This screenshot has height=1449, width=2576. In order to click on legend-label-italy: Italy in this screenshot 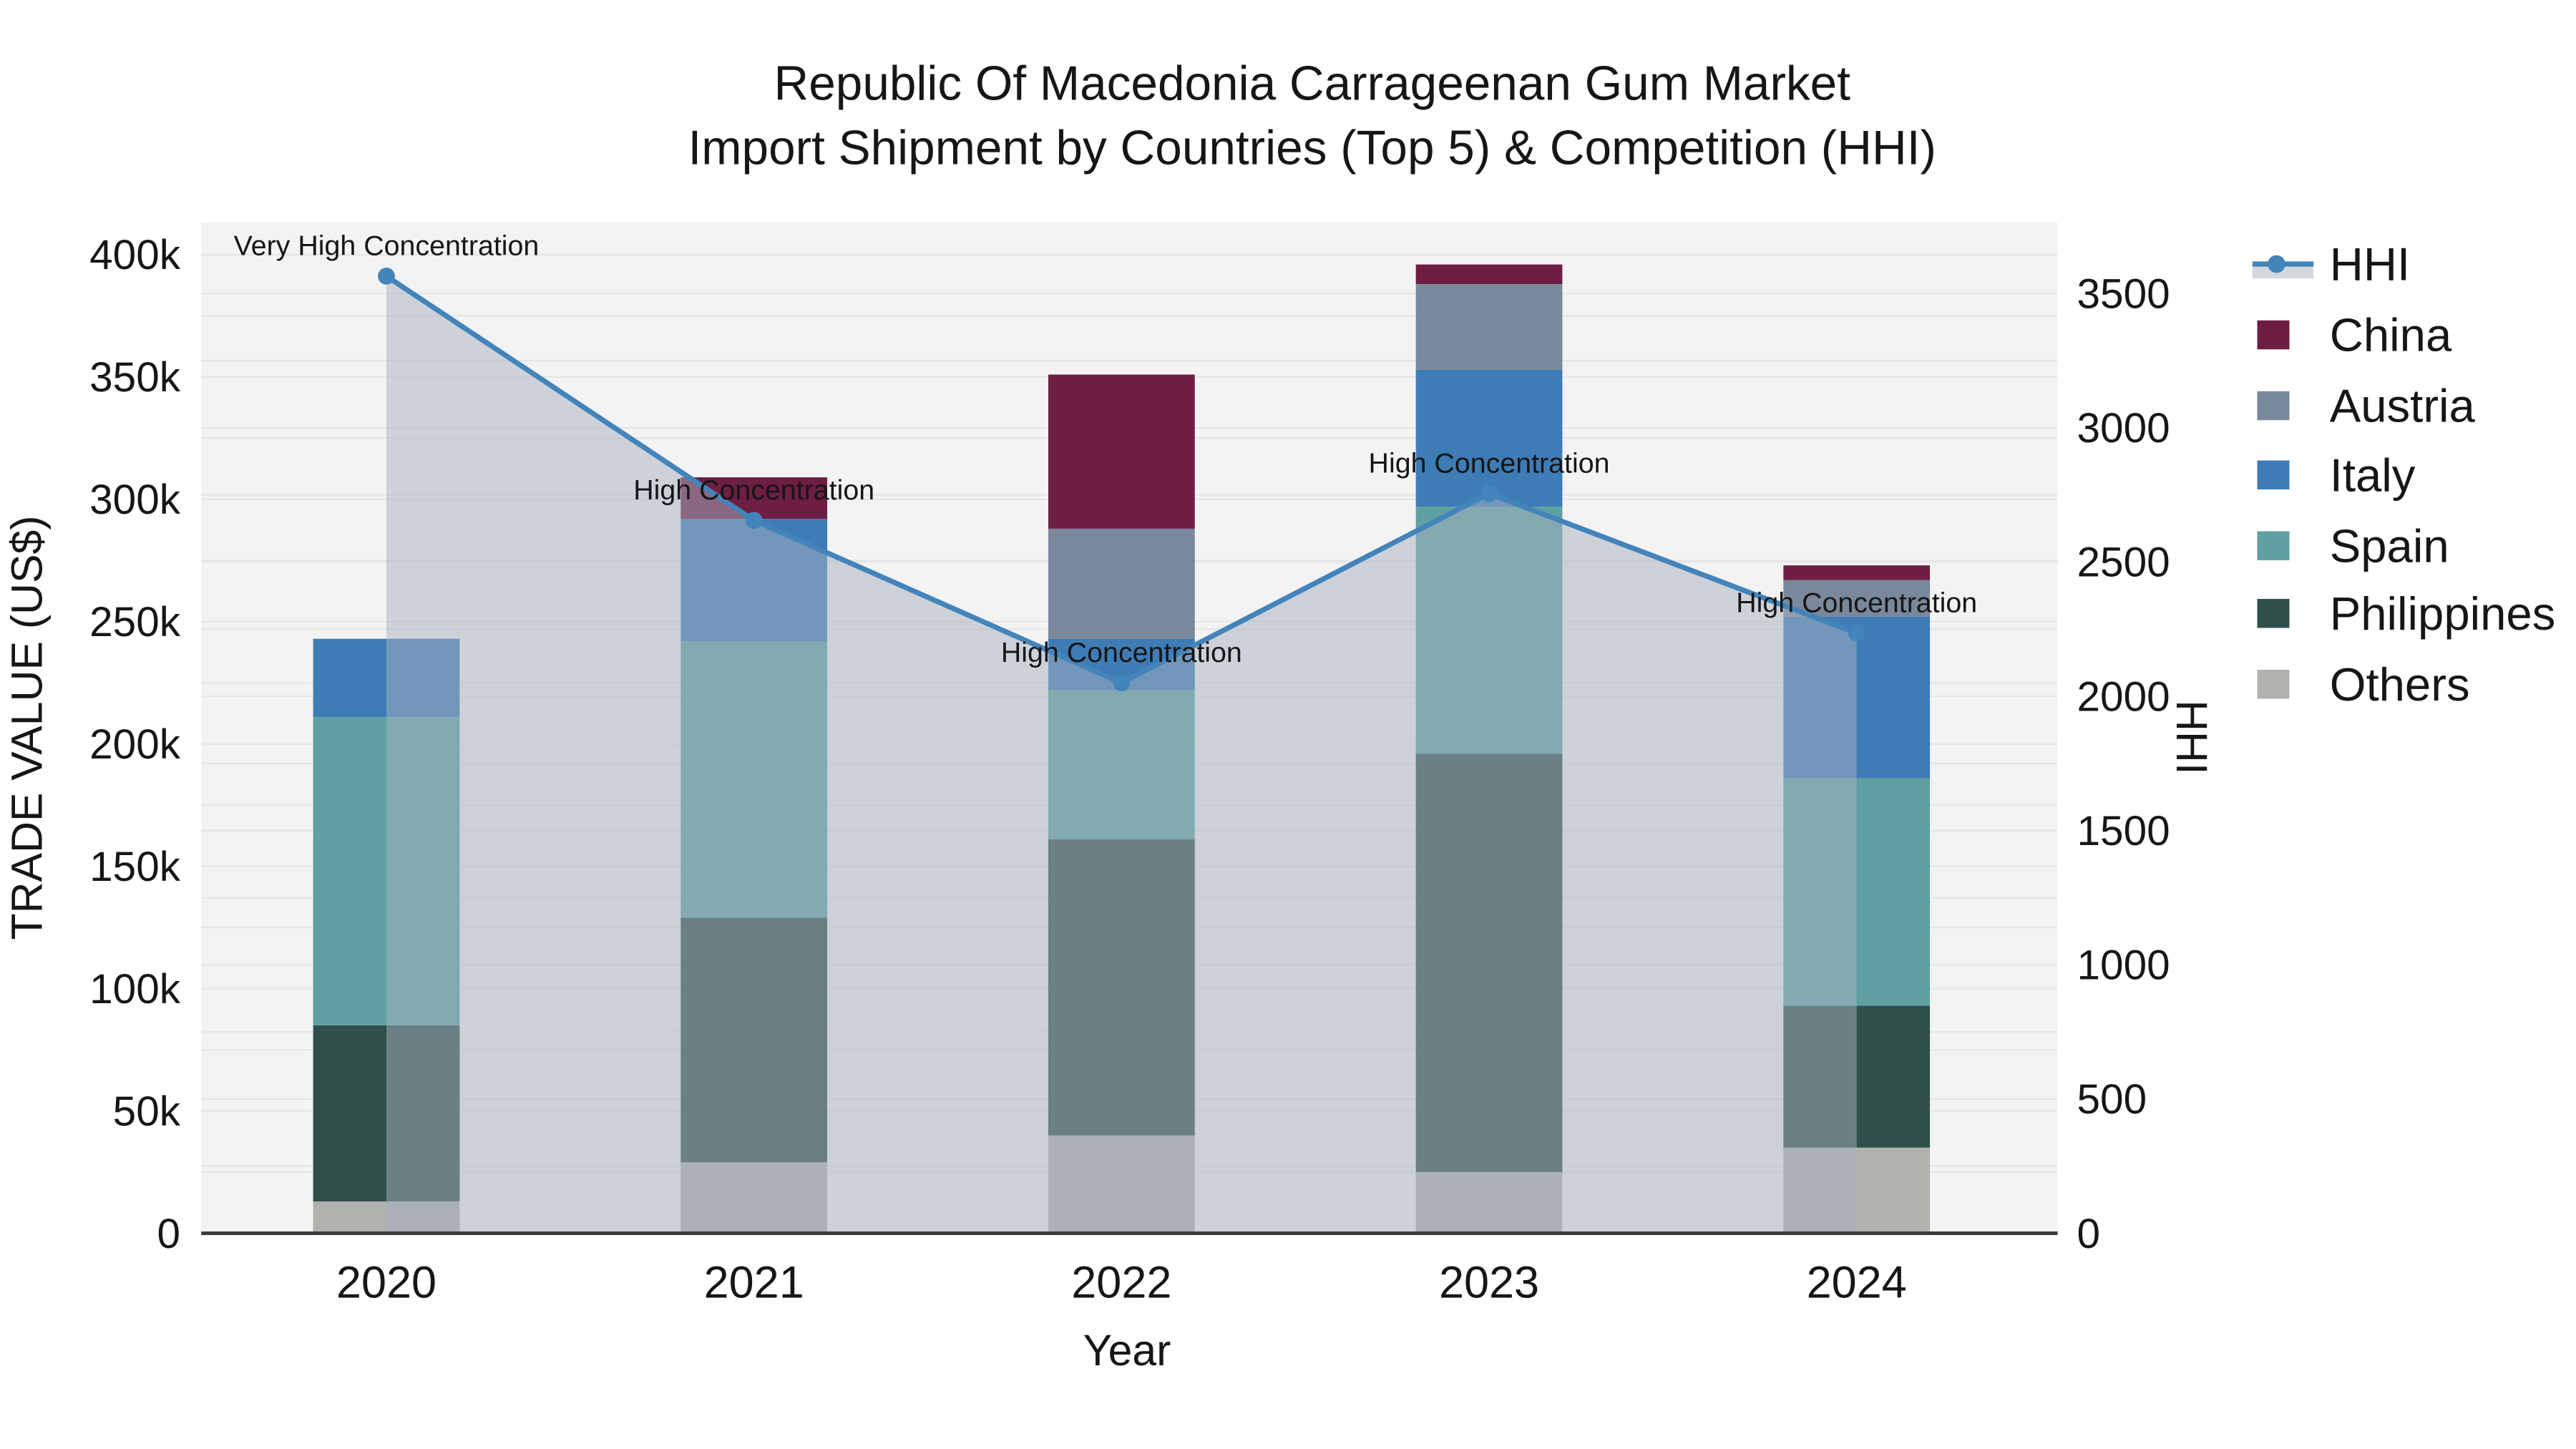, I will do `click(2373, 475)`.